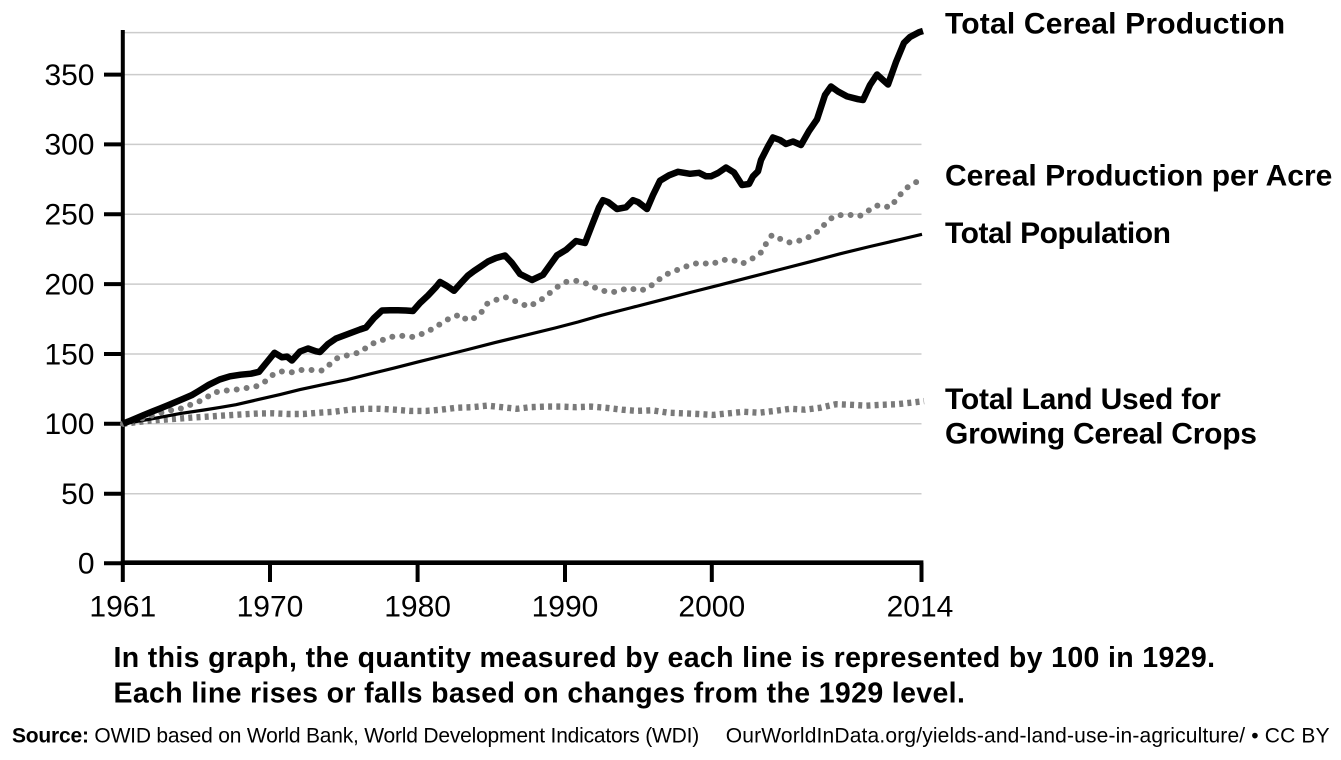 The width and height of the screenshot is (1341, 760). I want to click on svg-text: 250, so click(69, 215).